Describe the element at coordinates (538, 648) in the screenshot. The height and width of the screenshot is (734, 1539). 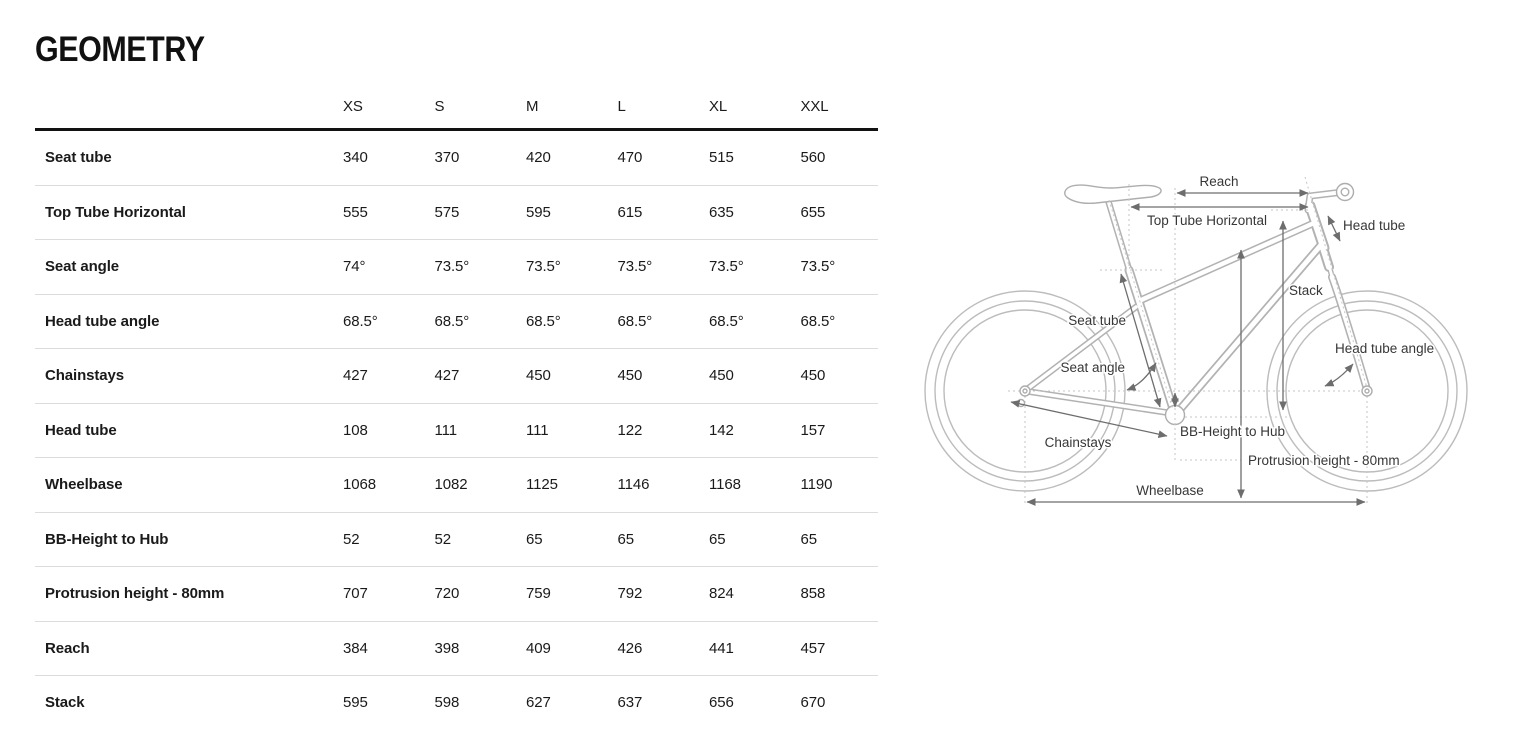
I see `cell-value: 409` at that location.